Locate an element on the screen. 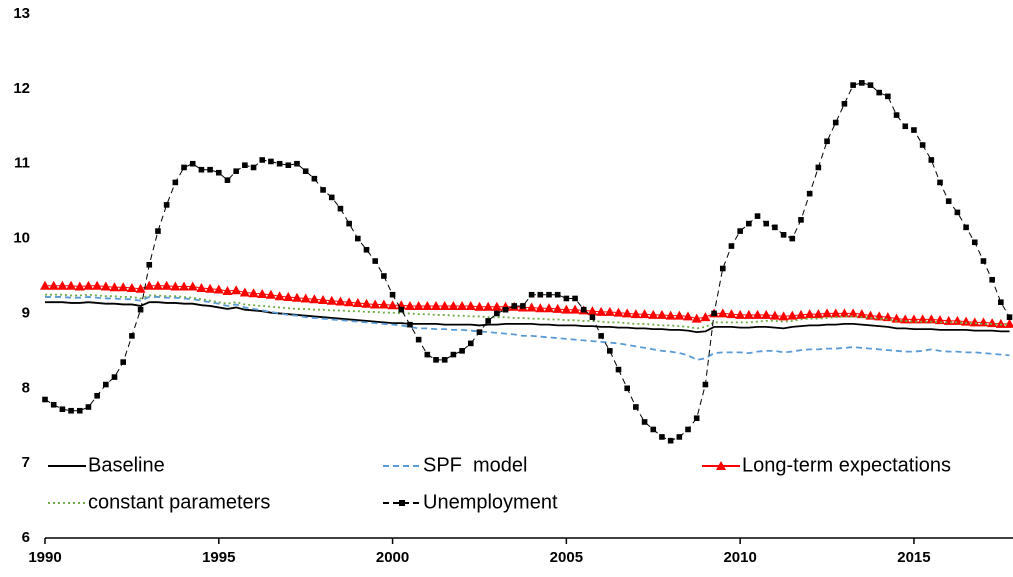 The height and width of the screenshot is (577, 1013). legend-item: Long-term expectations is located at coordinates (826, 465).